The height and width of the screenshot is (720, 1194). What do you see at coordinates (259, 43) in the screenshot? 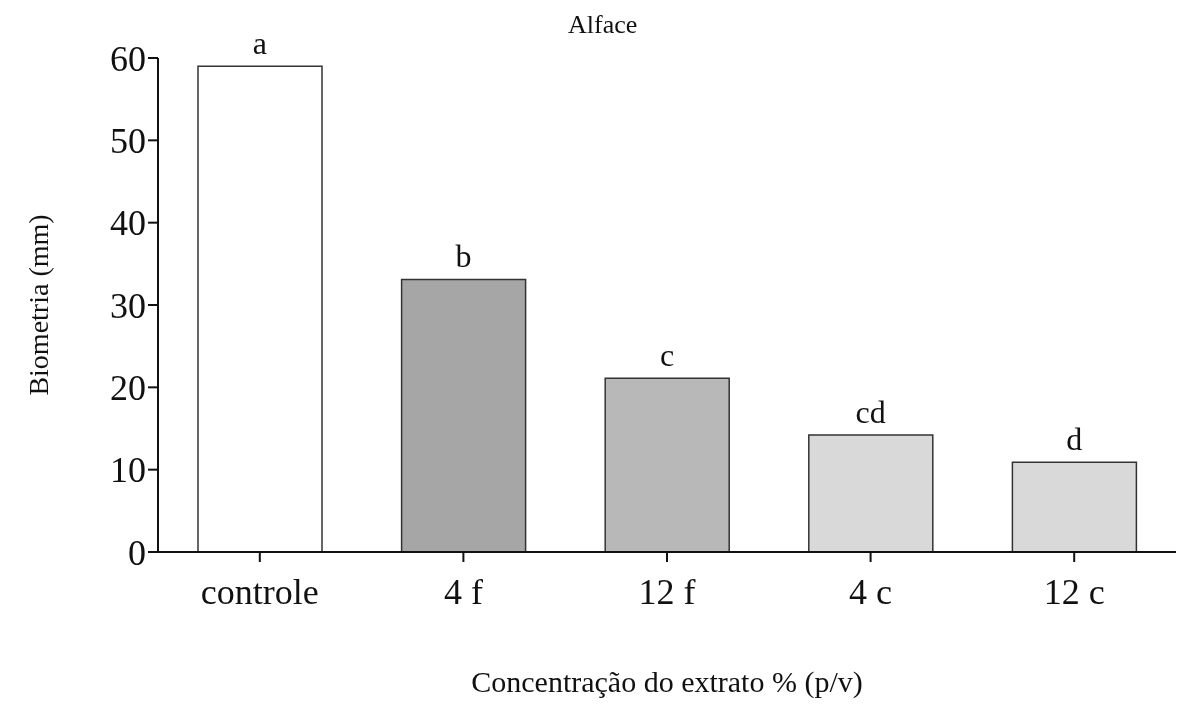
I see `annotation: a` at bounding box center [259, 43].